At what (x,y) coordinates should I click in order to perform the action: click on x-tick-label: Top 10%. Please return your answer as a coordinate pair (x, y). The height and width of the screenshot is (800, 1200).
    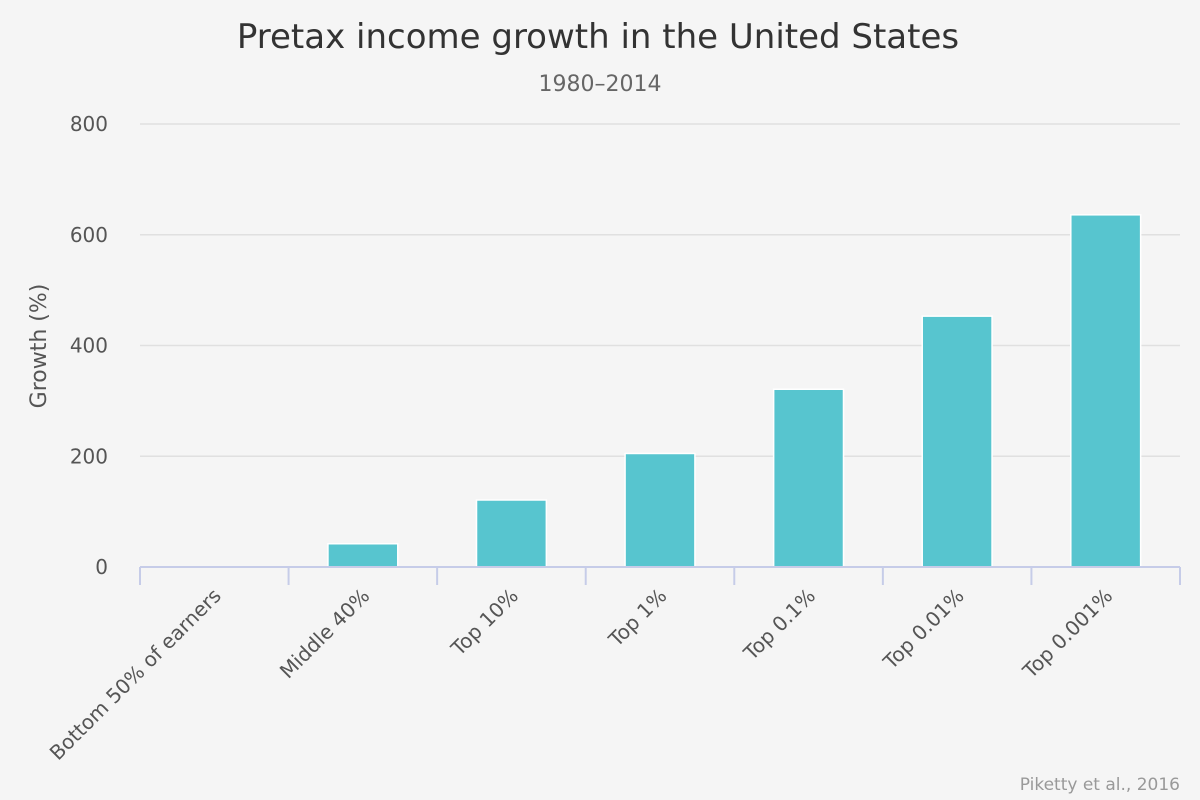
    Looking at the image, I should click on (483, 622).